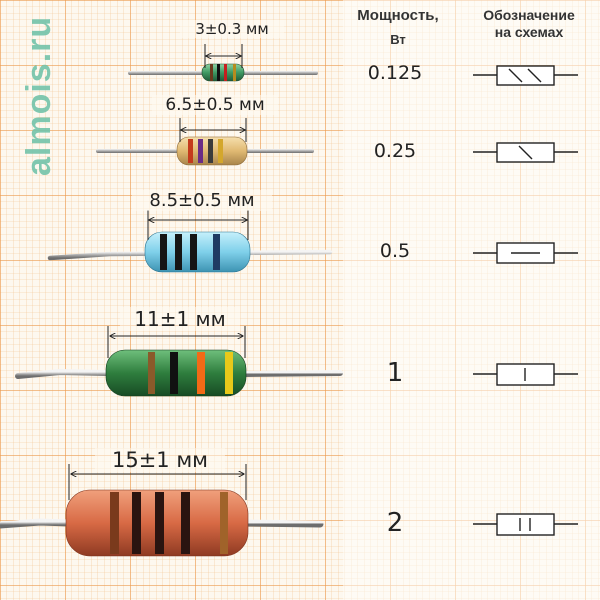  I want to click on symbol-05w, so click(525, 253).